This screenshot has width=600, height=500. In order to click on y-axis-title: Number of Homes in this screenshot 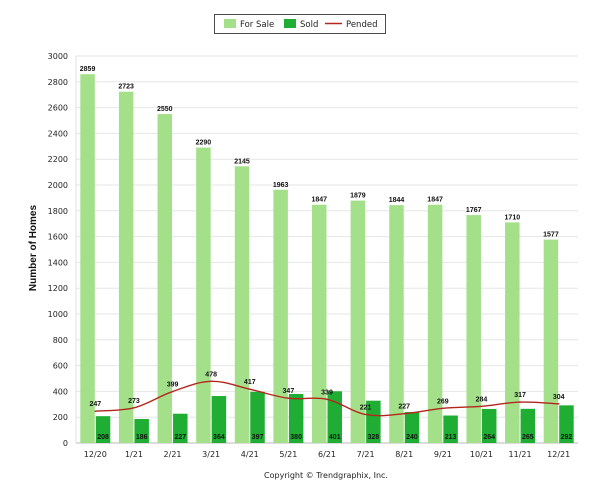, I will do `click(33, 248)`.